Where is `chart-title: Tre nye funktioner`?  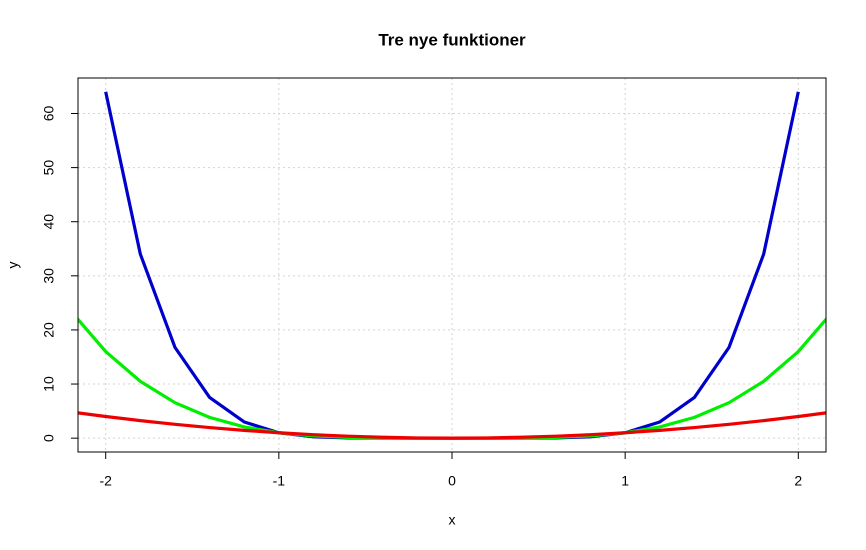
chart-title: Tre nye funktioner is located at coordinates (452, 39).